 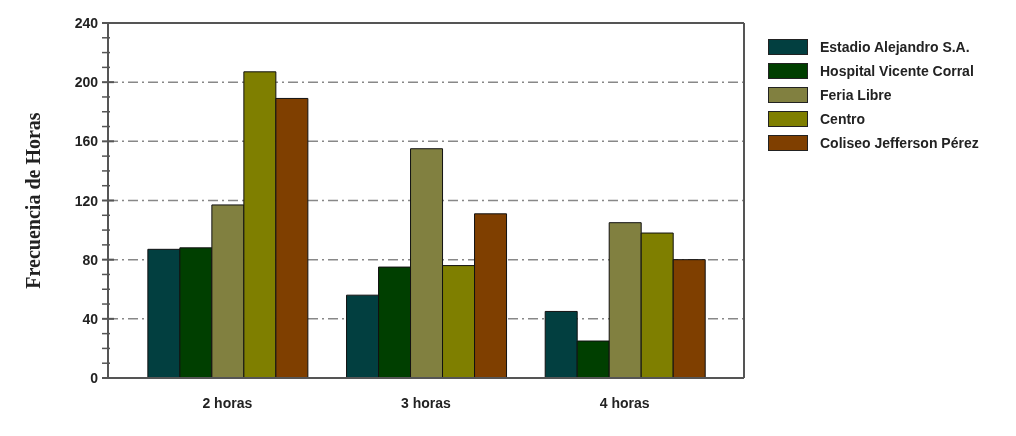 I want to click on y-tick-label: 200, so click(x=86, y=82).